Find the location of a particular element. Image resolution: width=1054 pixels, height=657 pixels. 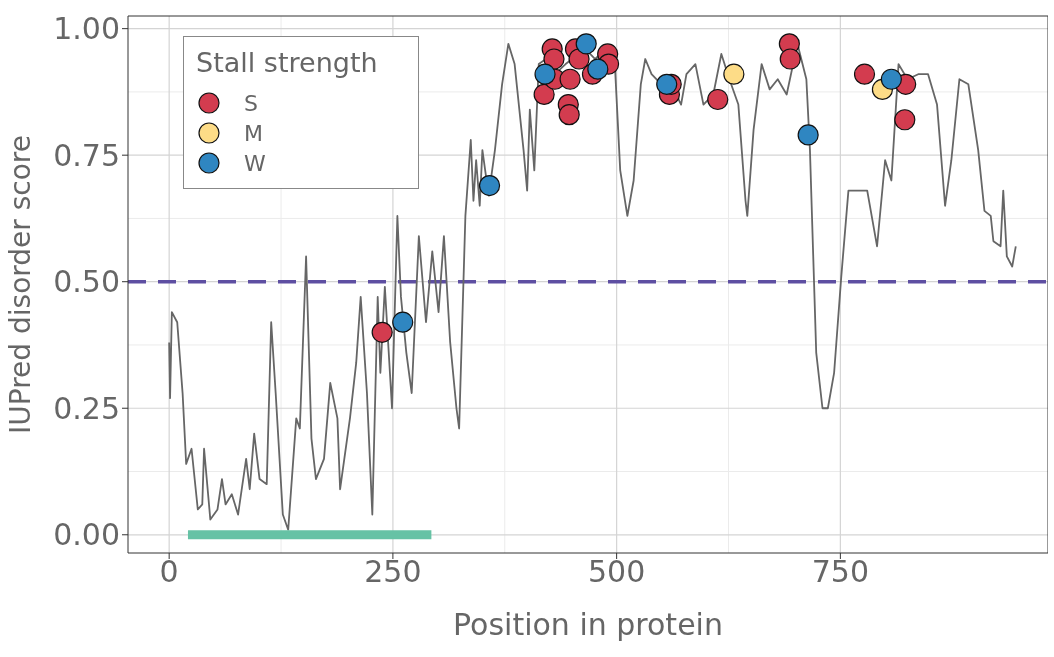

x-axis-title: Position in protein is located at coordinates (588, 624).